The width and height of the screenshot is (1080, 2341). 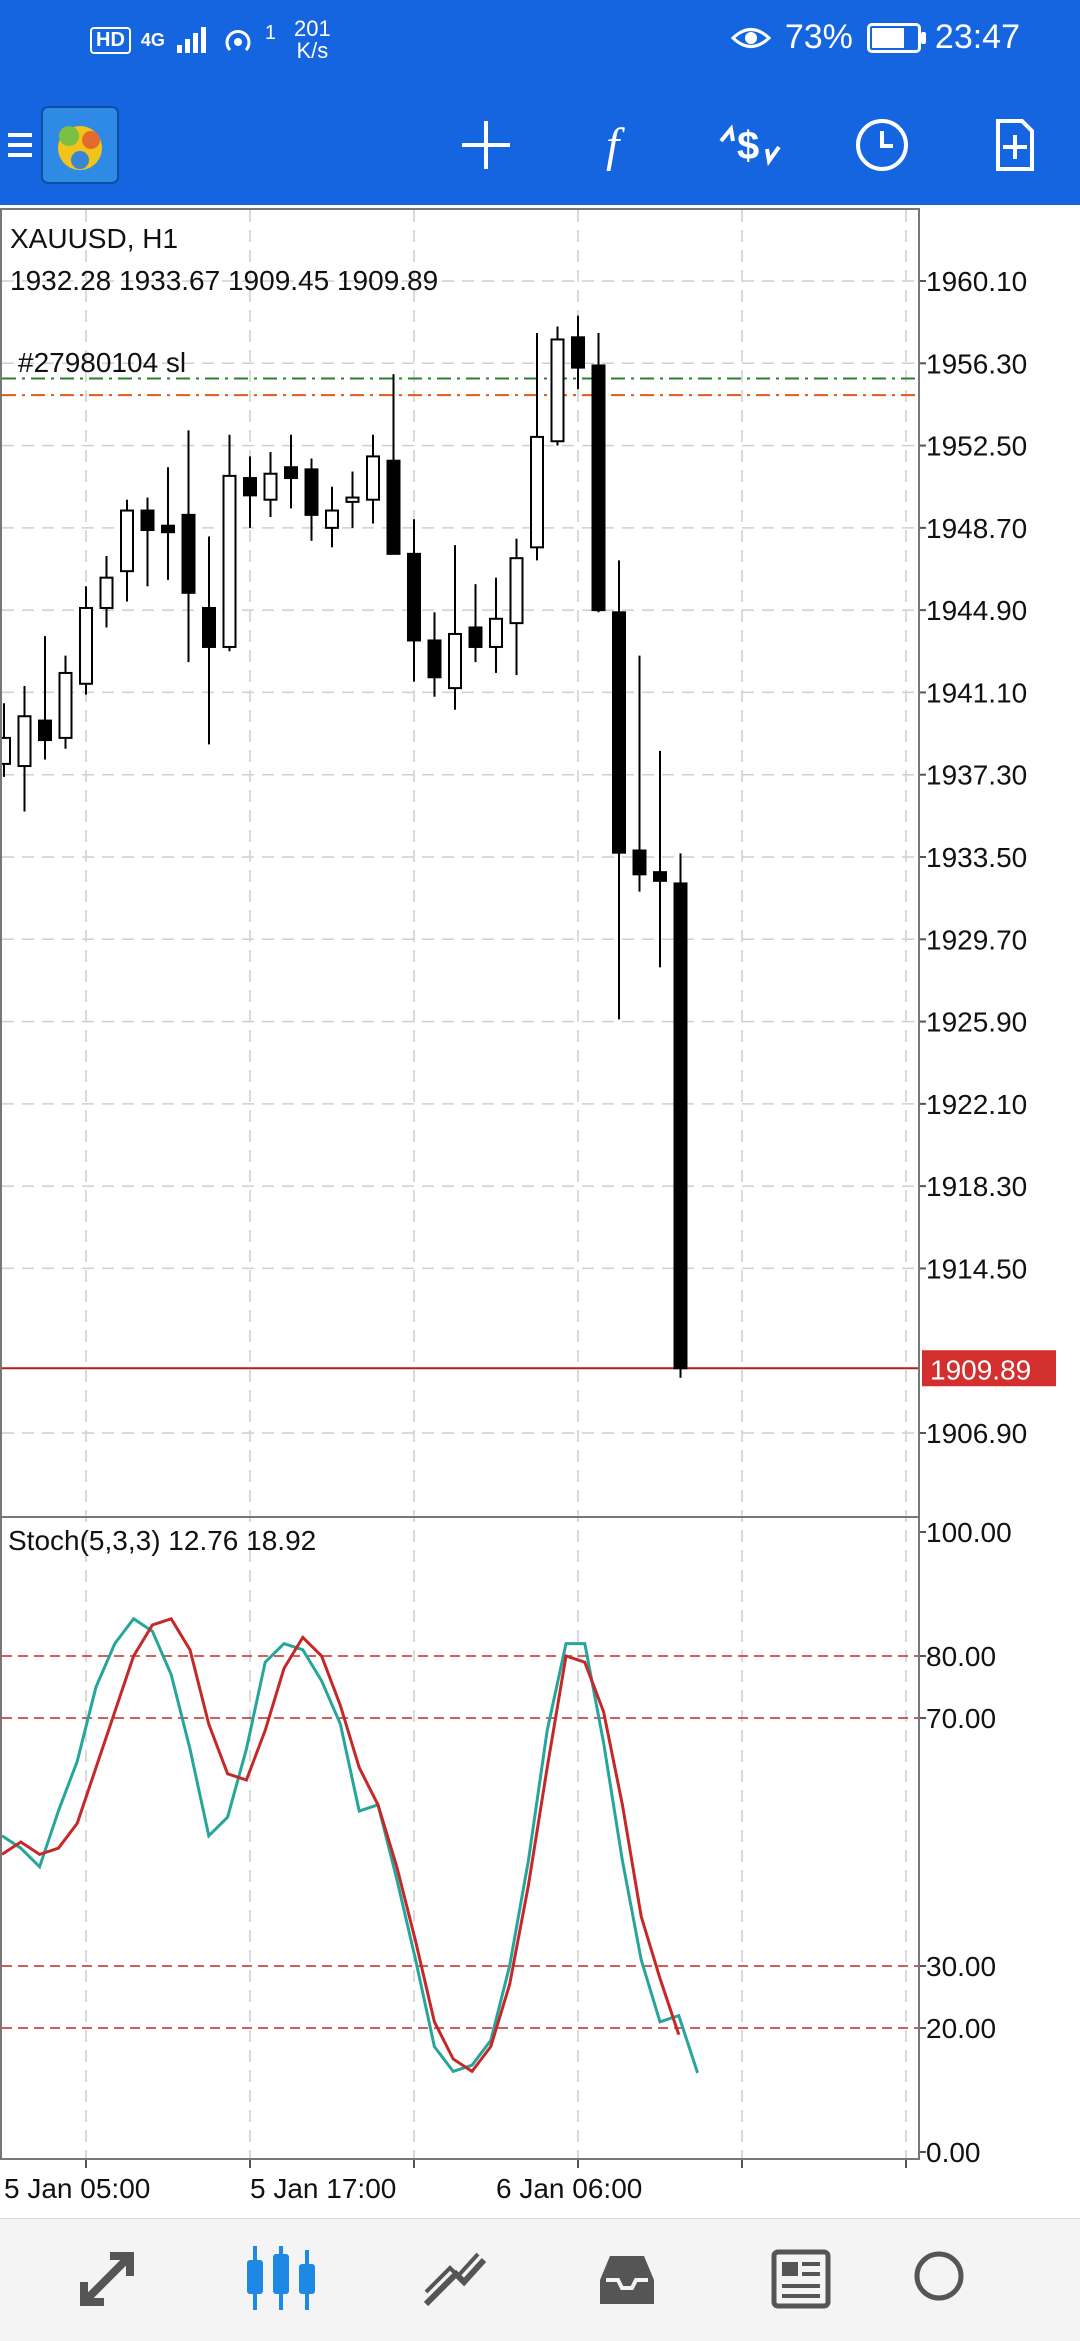 What do you see at coordinates (976, 1268) in the screenshot?
I see `price-tick-label: 1914.50` at bounding box center [976, 1268].